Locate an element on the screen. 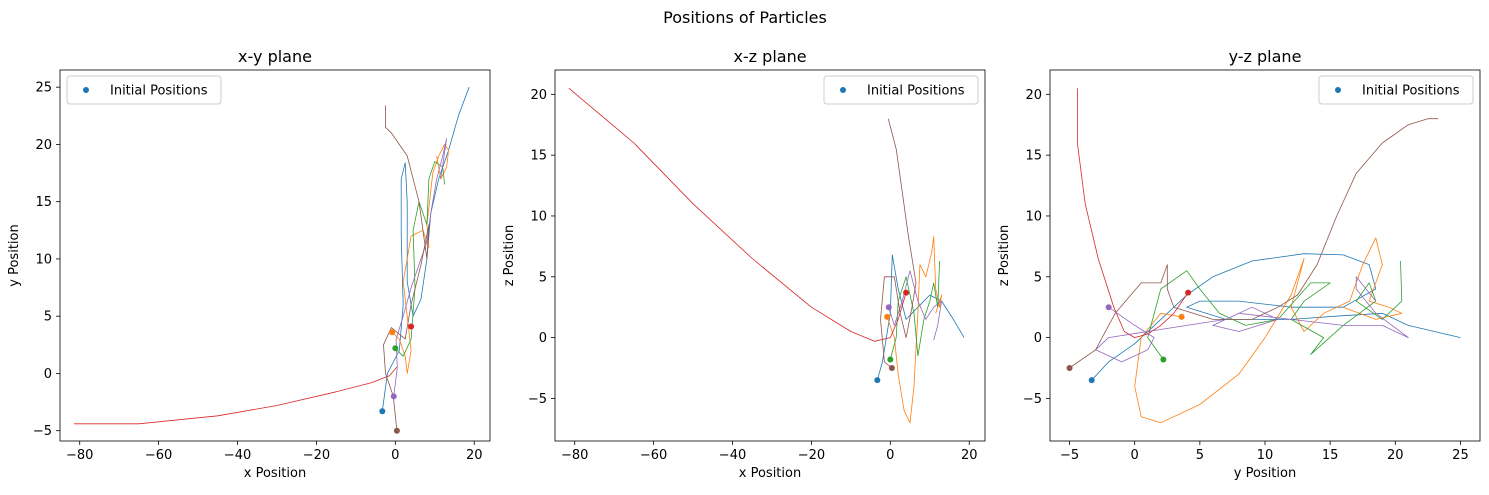 The width and height of the screenshot is (1489, 495). figure-suptitle: Positions of Particles is located at coordinates (745, 17).